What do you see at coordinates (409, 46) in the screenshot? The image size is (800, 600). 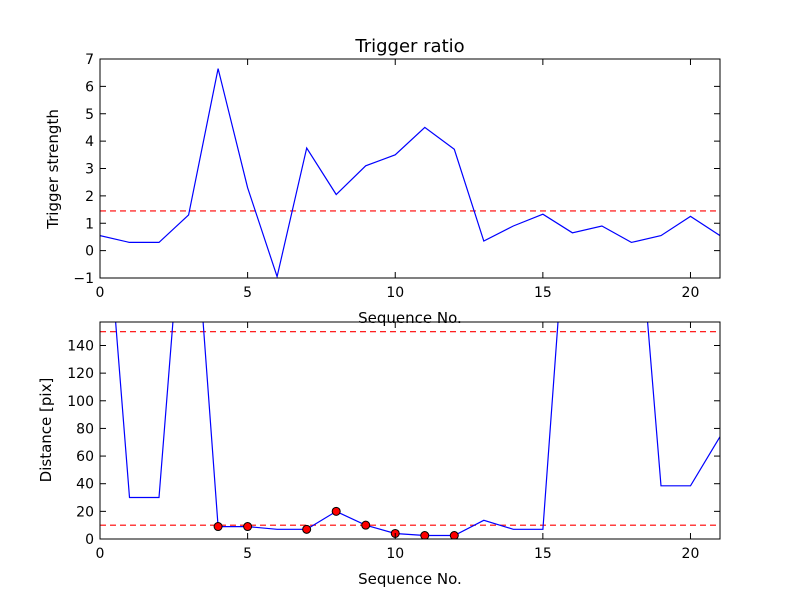 I see `chart-title: Trigger ratio` at bounding box center [409, 46].